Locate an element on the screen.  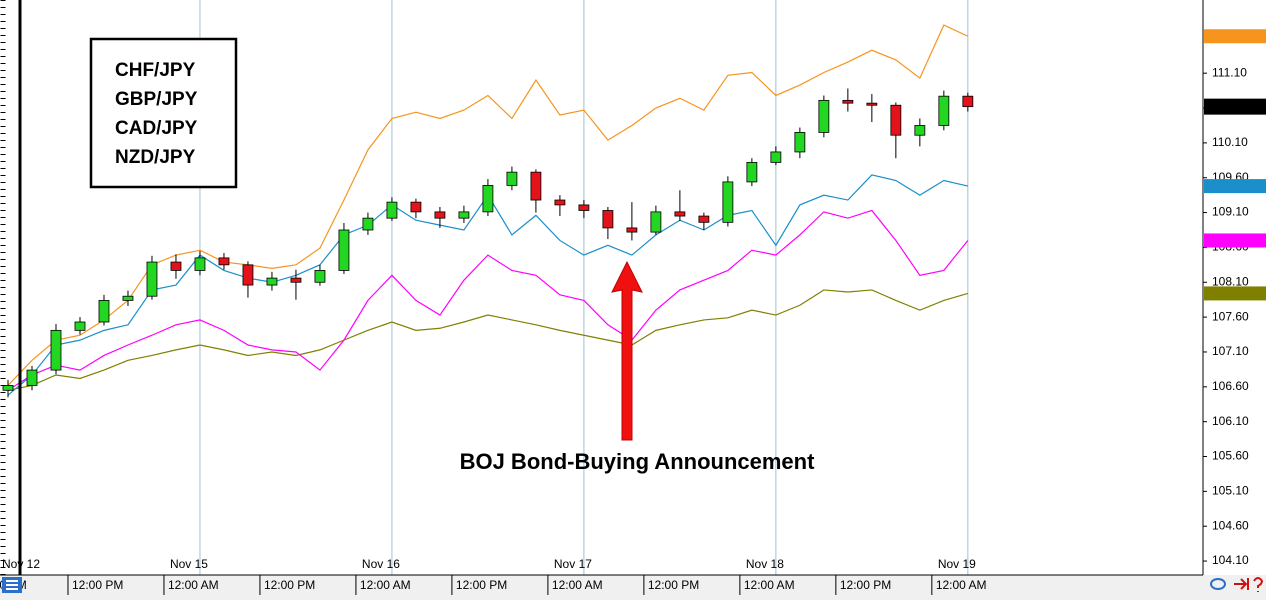
y-tick-label: 104.10 is located at coordinates (1230, 560).